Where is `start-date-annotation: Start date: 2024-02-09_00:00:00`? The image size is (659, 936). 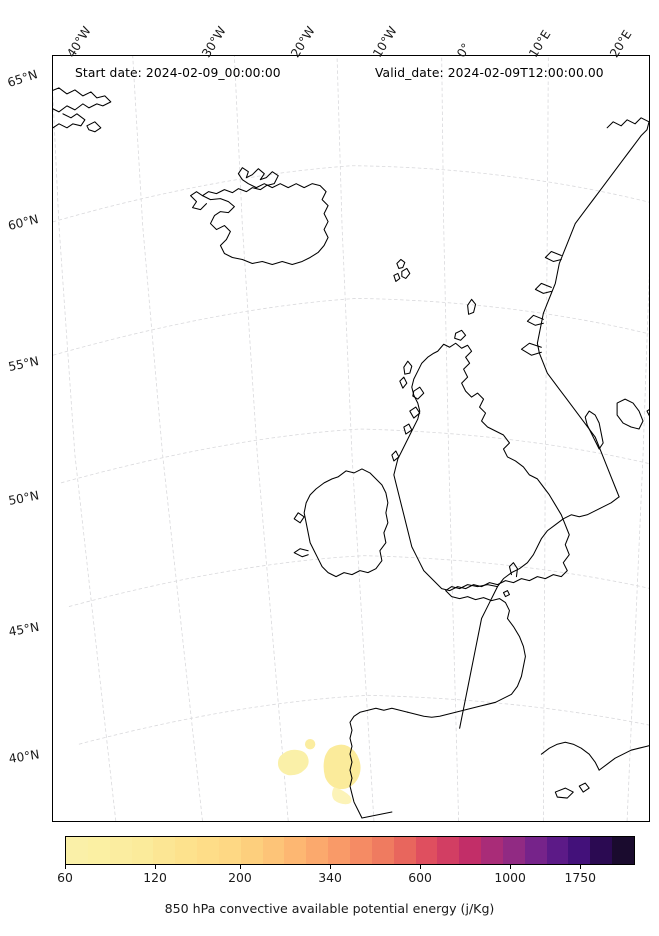 start-date-annotation: Start date: 2024-02-09_00:00:00 is located at coordinates (178, 73).